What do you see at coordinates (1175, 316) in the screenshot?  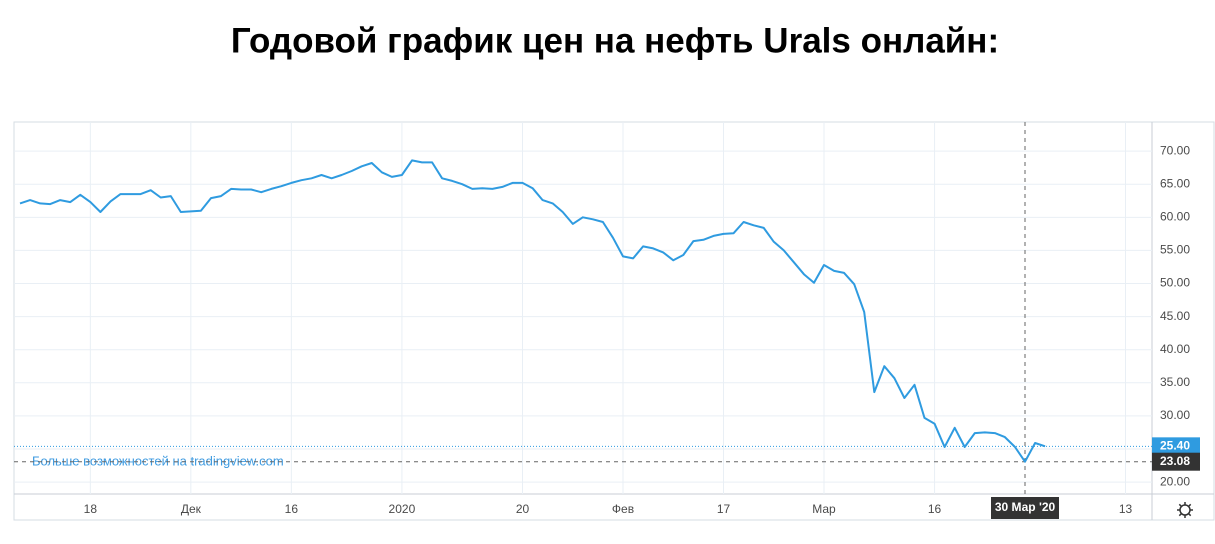 I see `y-tick-label: 45.00` at bounding box center [1175, 316].